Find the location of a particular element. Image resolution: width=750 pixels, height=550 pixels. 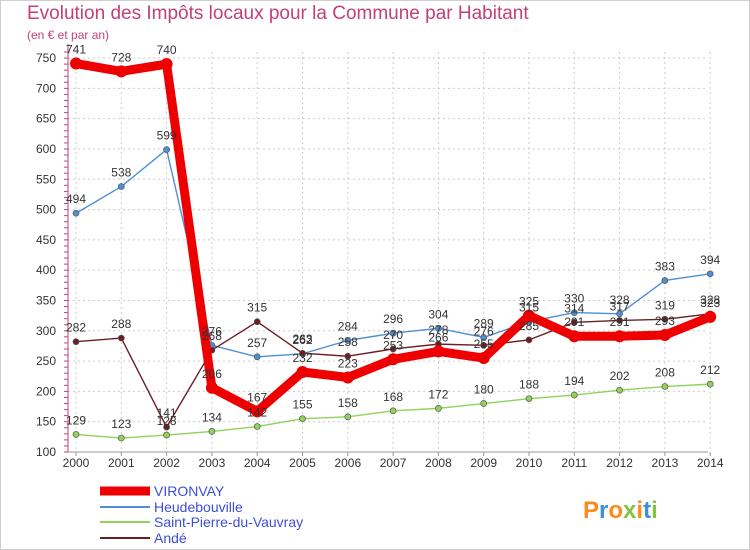

logo-char: o is located at coordinates (615, 510).